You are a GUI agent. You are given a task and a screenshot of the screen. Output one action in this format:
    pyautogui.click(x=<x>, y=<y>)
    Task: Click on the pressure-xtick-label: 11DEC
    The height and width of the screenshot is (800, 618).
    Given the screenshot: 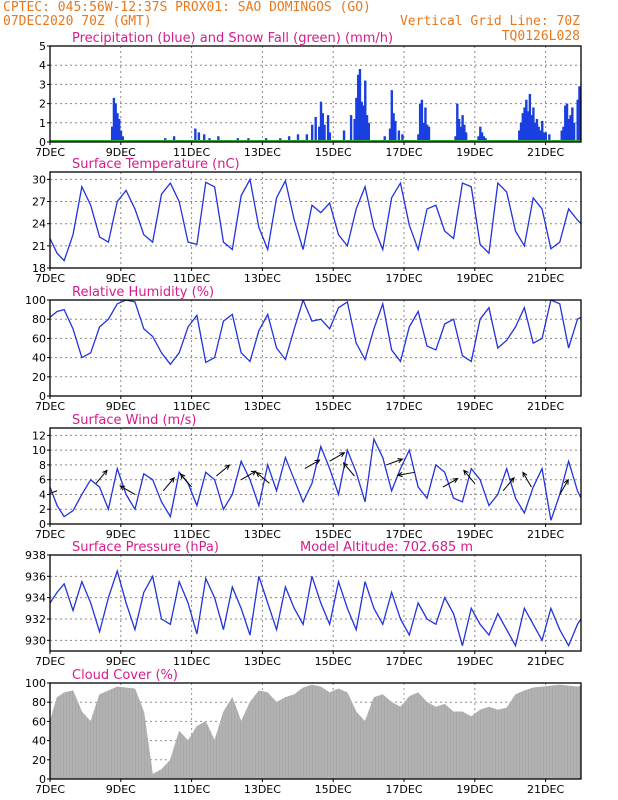 What is the action you would take?
    pyautogui.click(x=191, y=661)
    